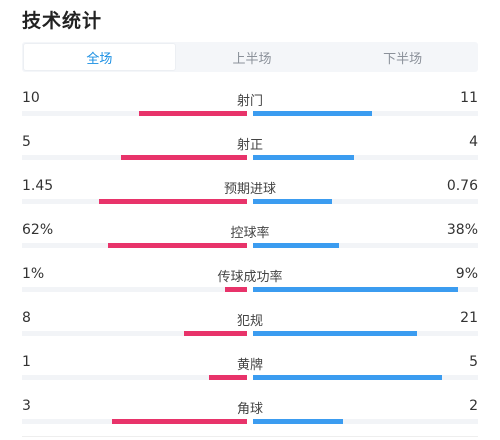 This screenshot has height=440, width=500. Describe the element at coordinates (250, 418) in the screenshot. I see `stat-row: 3 角球 2` at that location.